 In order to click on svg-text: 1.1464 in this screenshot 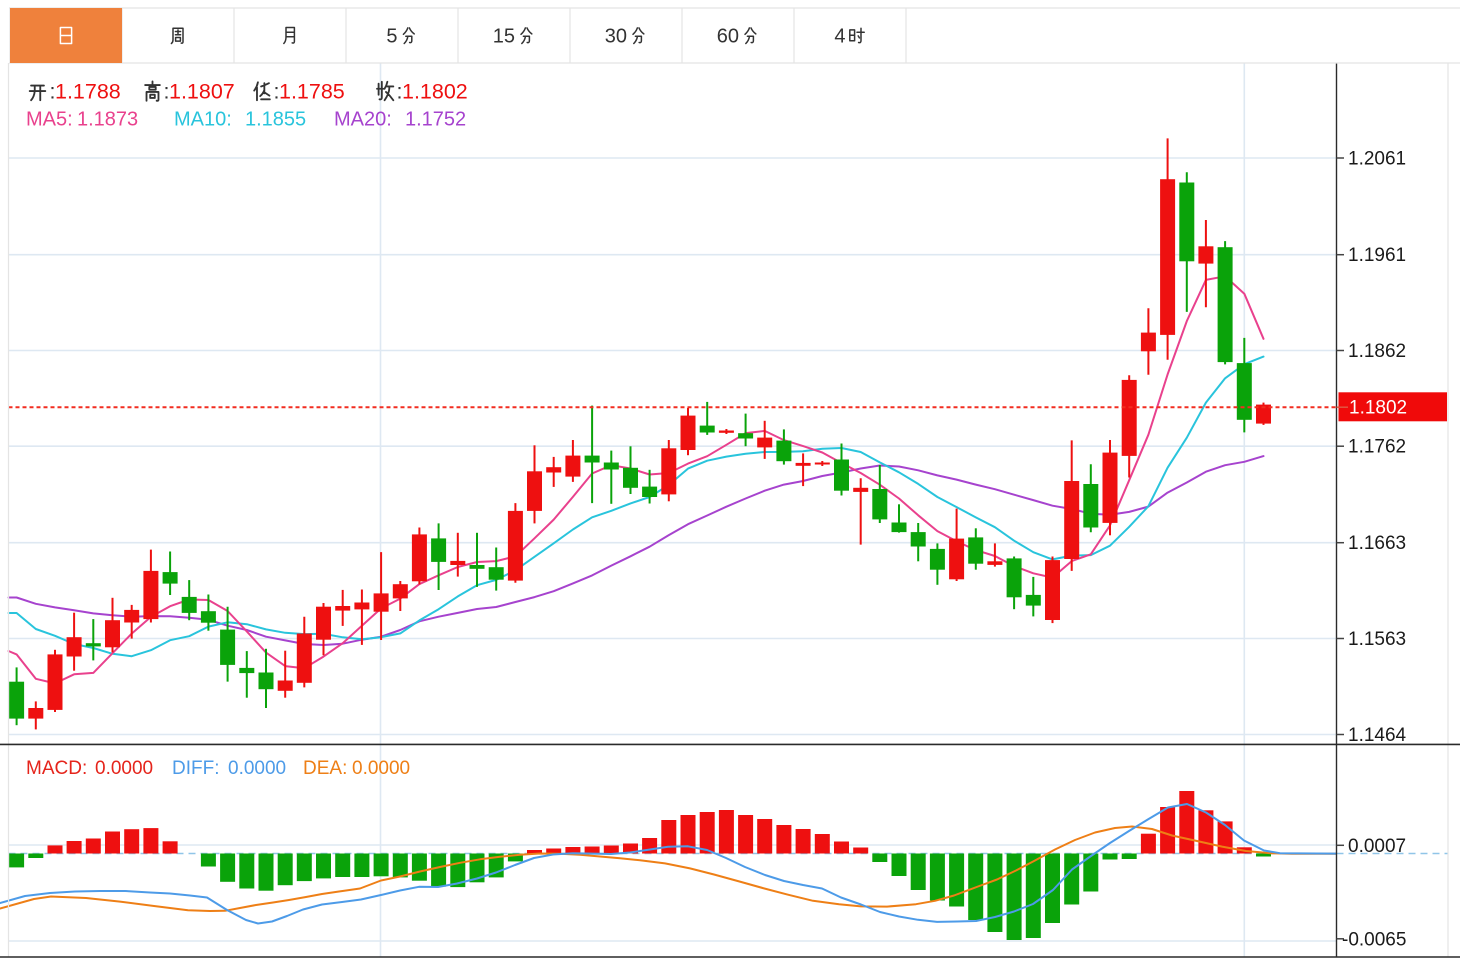, I will do `click(1377, 735)`.